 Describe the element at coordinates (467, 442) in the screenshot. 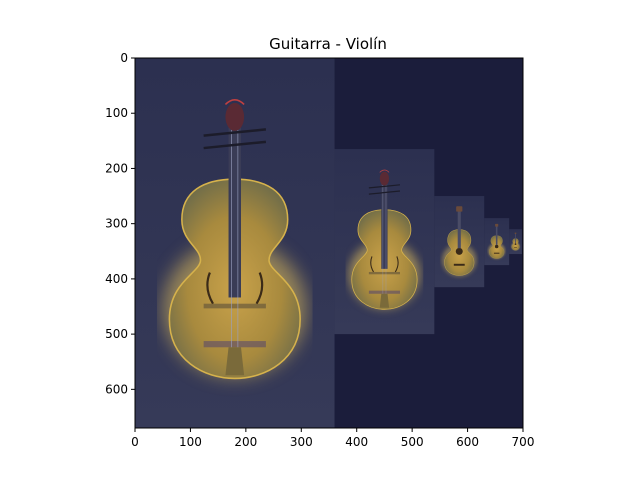

I see `x-tick-label: 600` at that location.